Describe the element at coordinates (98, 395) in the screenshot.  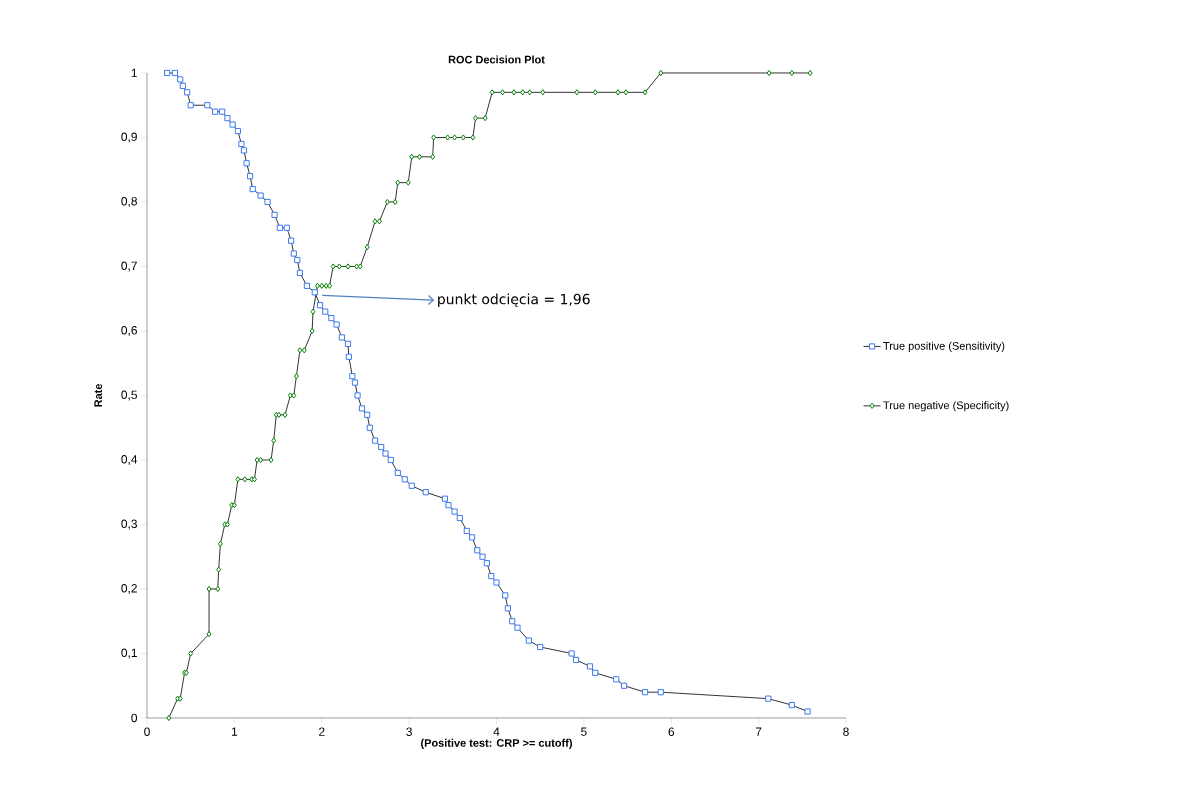
I see `y-axis-title: Rate` at that location.